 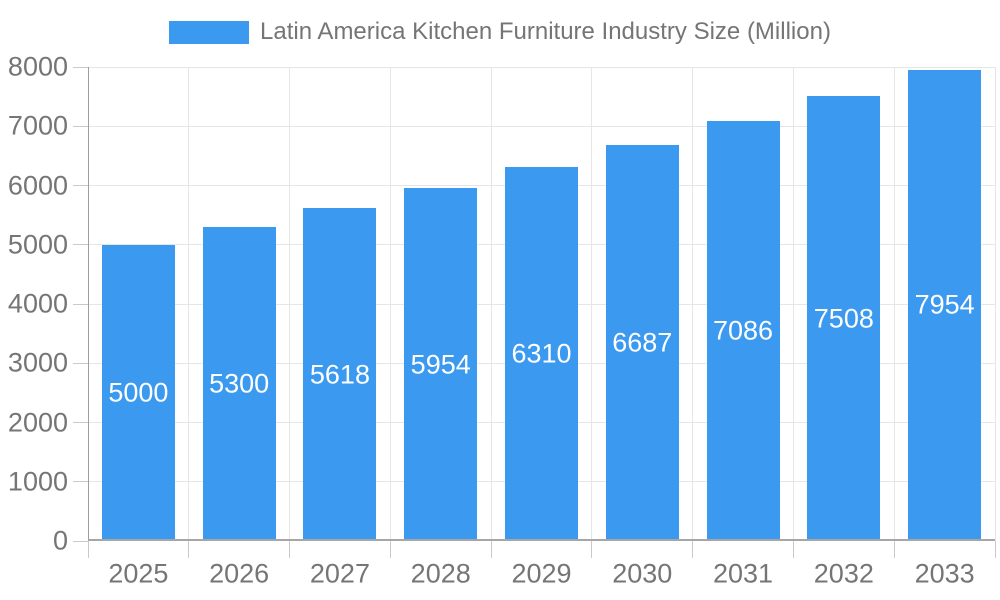 I want to click on bar-value-label: 5618, so click(x=339, y=374).